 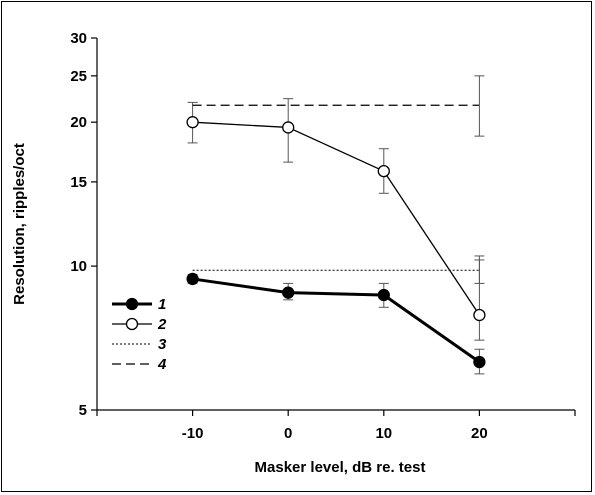 I want to click on x-tick-label: -10, so click(x=193, y=433).